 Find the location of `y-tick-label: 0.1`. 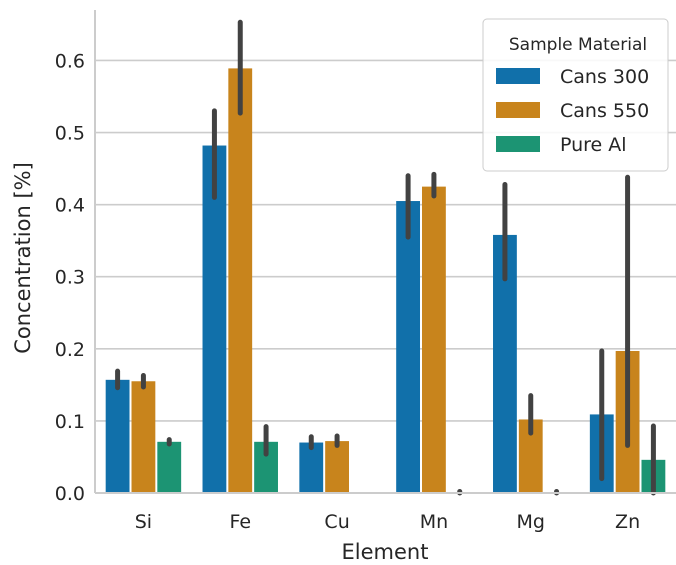

y-tick-label: 0.1 is located at coordinates (70, 422).